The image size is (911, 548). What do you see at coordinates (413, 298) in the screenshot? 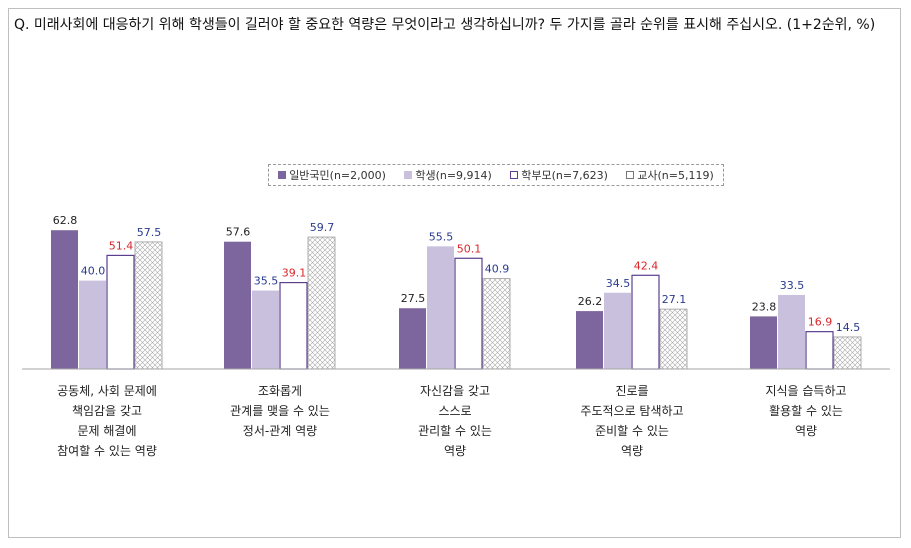
I see `value-label-general-public-3: 27.5` at bounding box center [413, 298].